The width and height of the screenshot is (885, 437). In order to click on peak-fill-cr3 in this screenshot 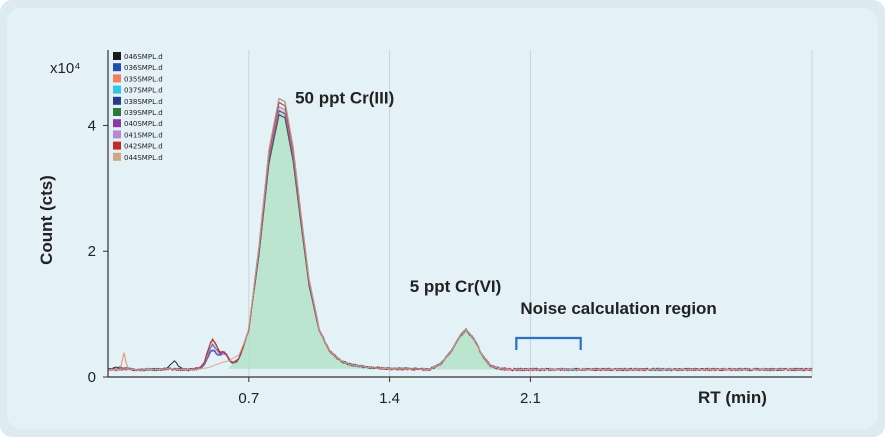, I will do `click(299, 237)`.